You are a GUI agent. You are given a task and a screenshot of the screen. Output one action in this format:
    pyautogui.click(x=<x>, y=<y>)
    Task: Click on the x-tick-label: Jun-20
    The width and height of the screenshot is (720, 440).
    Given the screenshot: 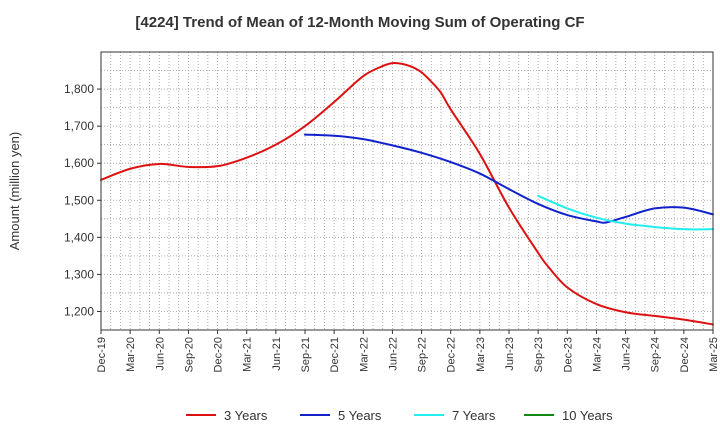 What is the action you would take?
    pyautogui.click(x=160, y=354)
    